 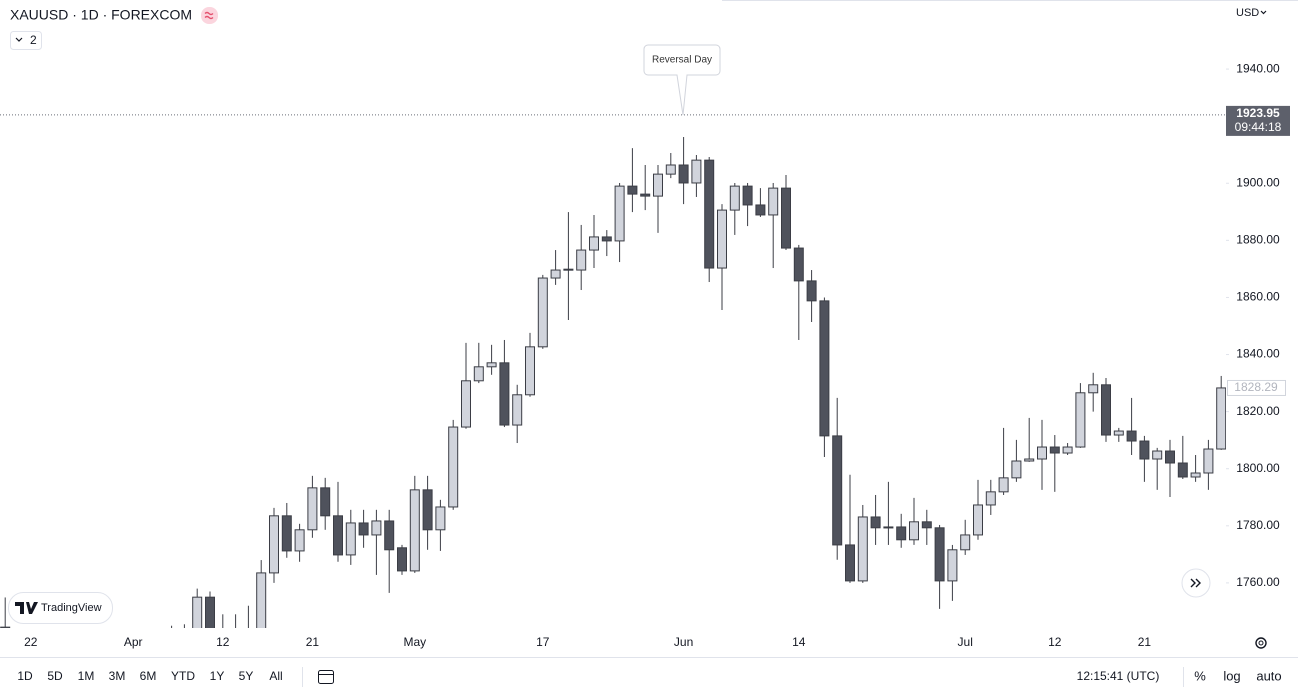 I want to click on timeframe-button: 1D, so click(x=25, y=676).